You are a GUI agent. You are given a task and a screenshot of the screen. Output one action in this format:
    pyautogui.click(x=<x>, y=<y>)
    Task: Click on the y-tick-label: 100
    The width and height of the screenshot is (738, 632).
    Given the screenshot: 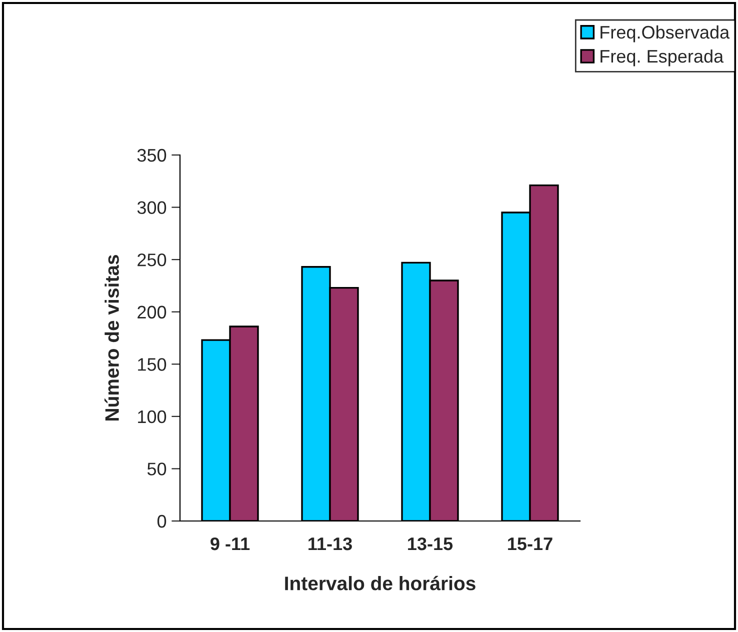 What is the action you would take?
    pyautogui.click(x=152, y=417)
    